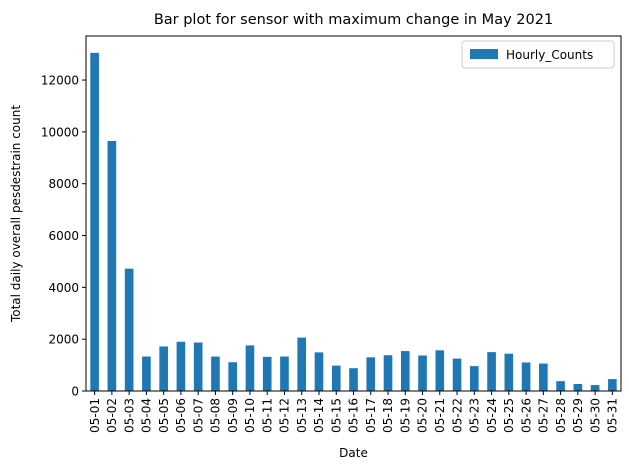 The width and height of the screenshot is (629, 470). Describe the element at coordinates (440, 415) in the screenshot. I see `x-tick-label: 05-21` at that location.